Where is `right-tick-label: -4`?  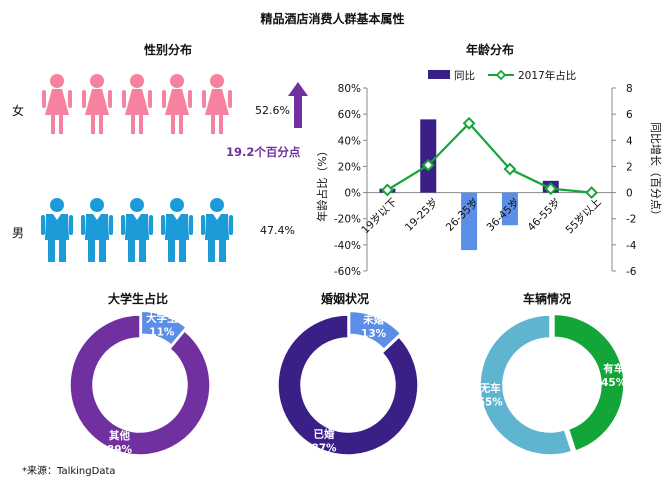 right-tick-label: -4 is located at coordinates (631, 246).